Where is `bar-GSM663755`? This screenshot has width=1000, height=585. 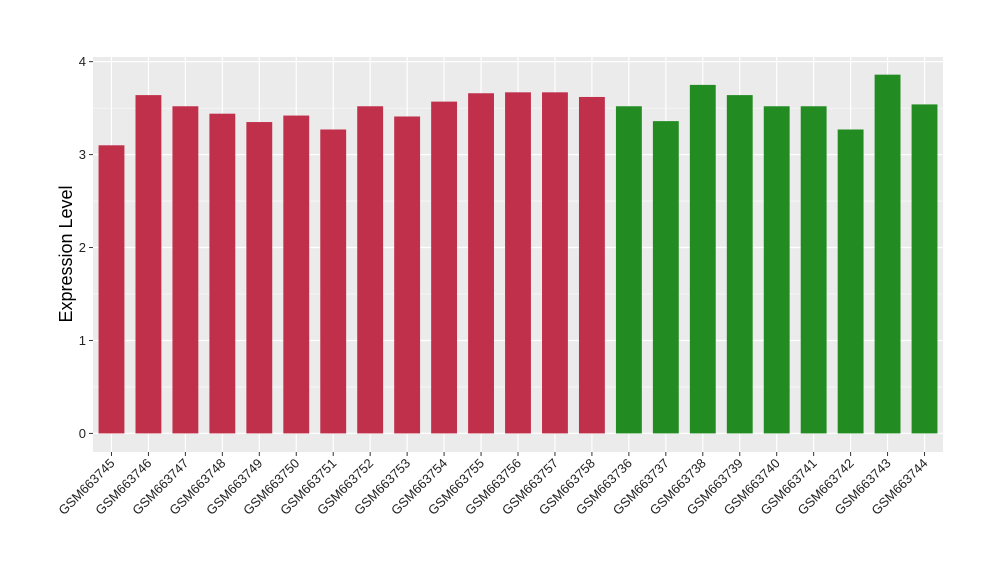 bar-GSM663755 is located at coordinates (481, 263).